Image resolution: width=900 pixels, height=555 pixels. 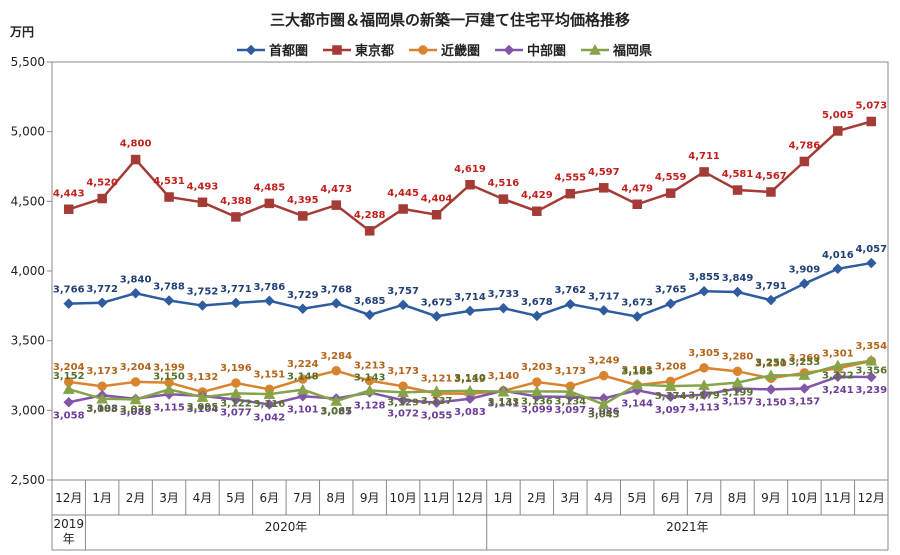 What do you see at coordinates (604, 172) in the screenshot?
I see `data-label: 4,597` at bounding box center [604, 172].